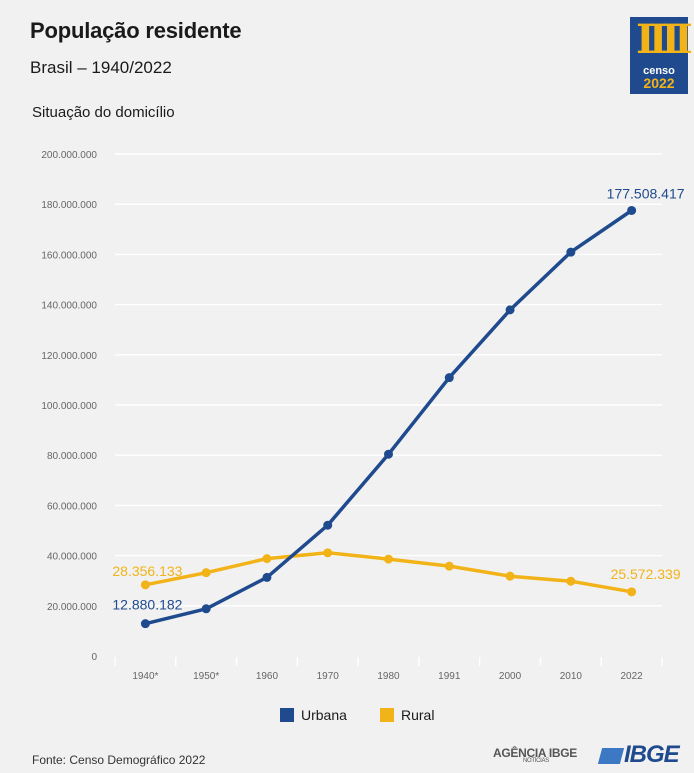  What do you see at coordinates (69, 205) in the screenshot?
I see `y-tick-label: 180.000.000` at bounding box center [69, 205].